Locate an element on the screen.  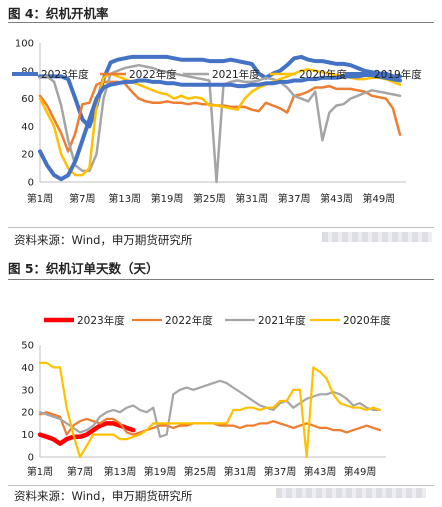
figure4-source-rule is located at coordinates (221, 227).